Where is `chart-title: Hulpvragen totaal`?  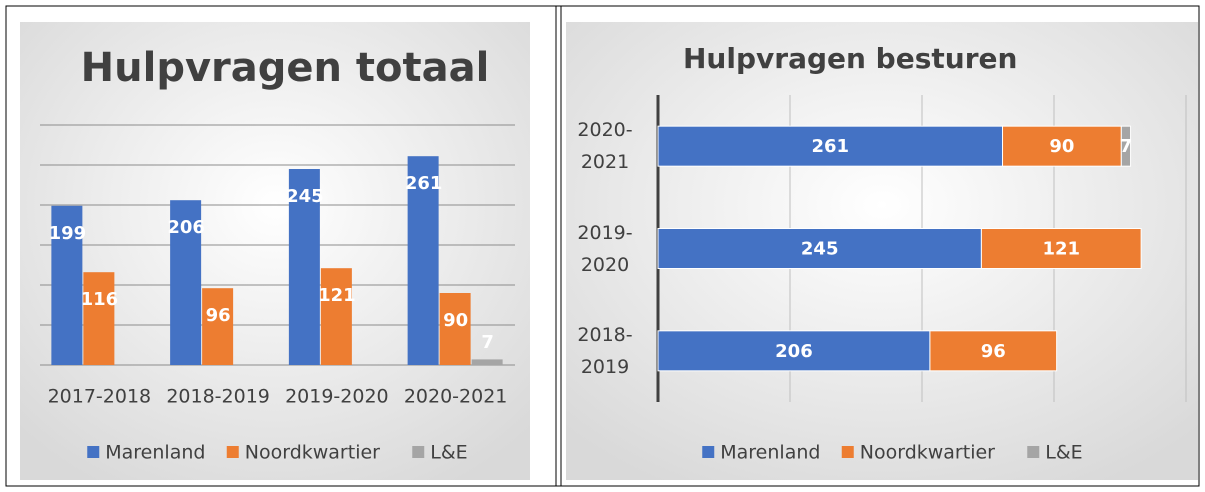 chart-title: Hulpvragen totaal is located at coordinates (285, 68).